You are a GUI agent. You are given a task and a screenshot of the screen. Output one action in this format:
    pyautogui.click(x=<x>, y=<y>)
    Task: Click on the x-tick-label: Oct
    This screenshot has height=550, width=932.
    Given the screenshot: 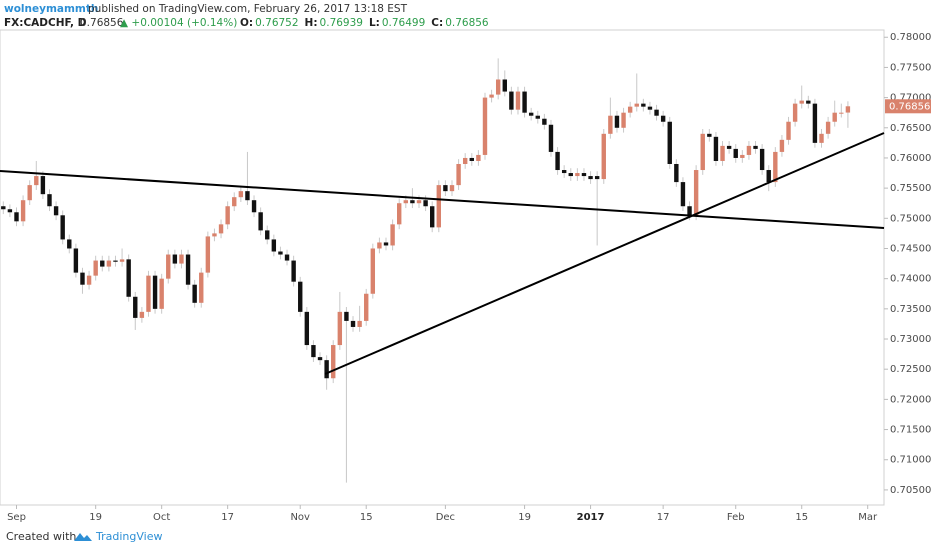 What is the action you would take?
    pyautogui.click(x=161, y=517)
    